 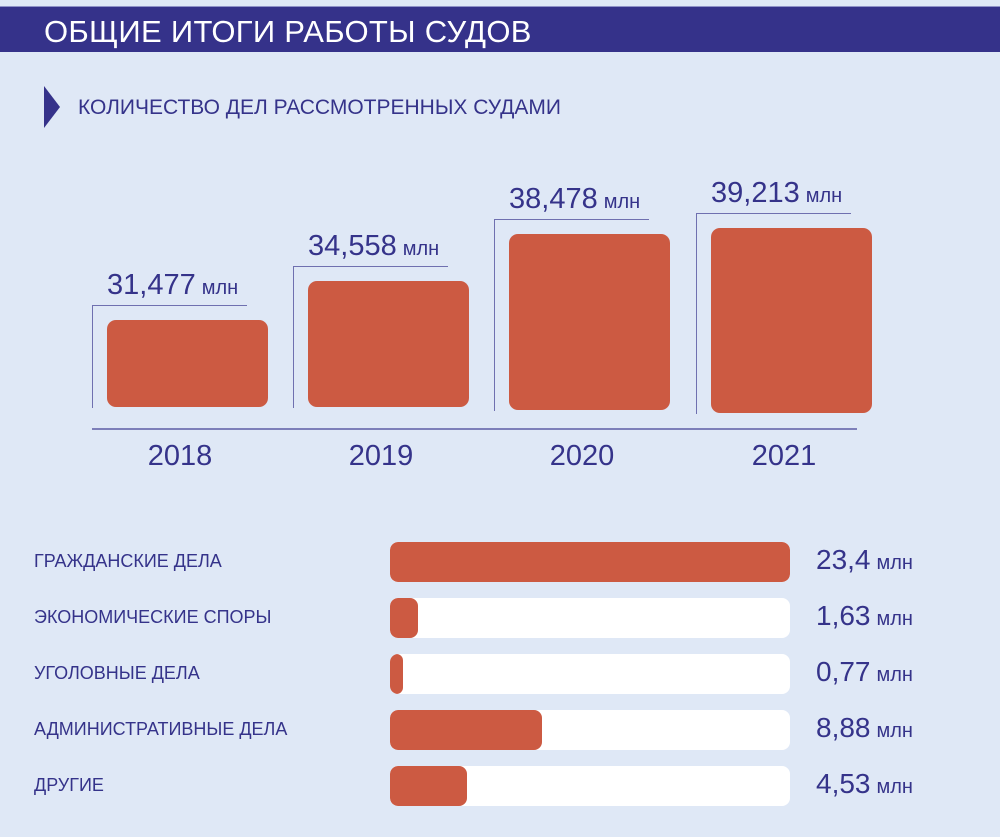 I want to click on value-label: 8,88 млн, so click(x=864, y=728).